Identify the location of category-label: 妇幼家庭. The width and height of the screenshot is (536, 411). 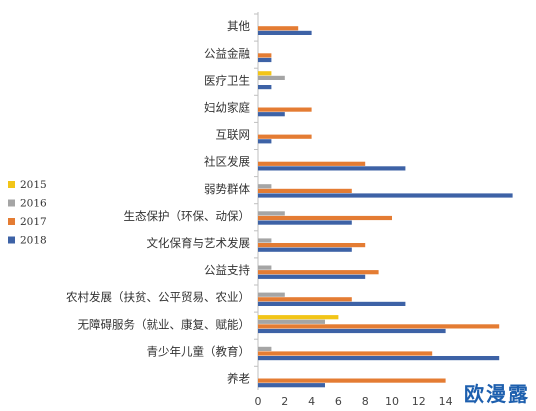
(227, 108).